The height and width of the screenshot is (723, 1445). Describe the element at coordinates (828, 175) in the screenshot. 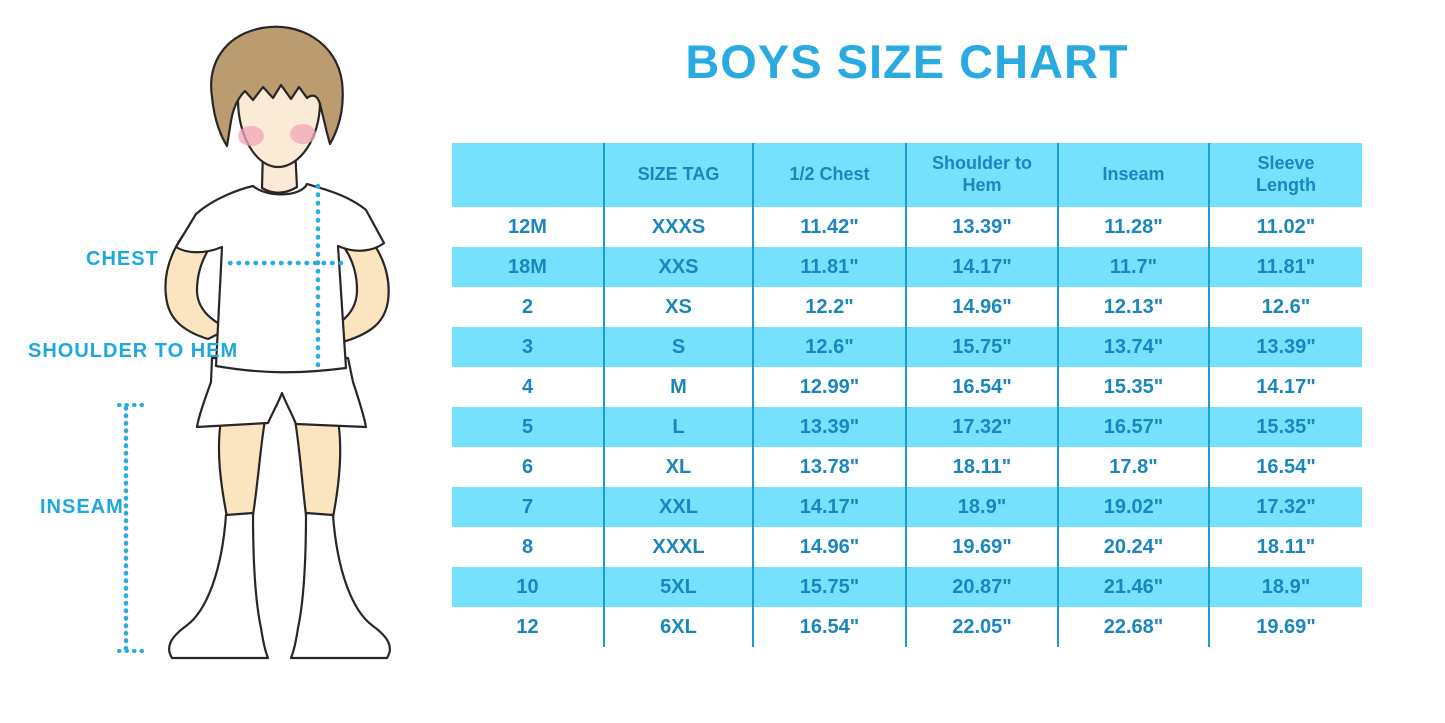

I see `column-header: 1/2 Chest` at that location.